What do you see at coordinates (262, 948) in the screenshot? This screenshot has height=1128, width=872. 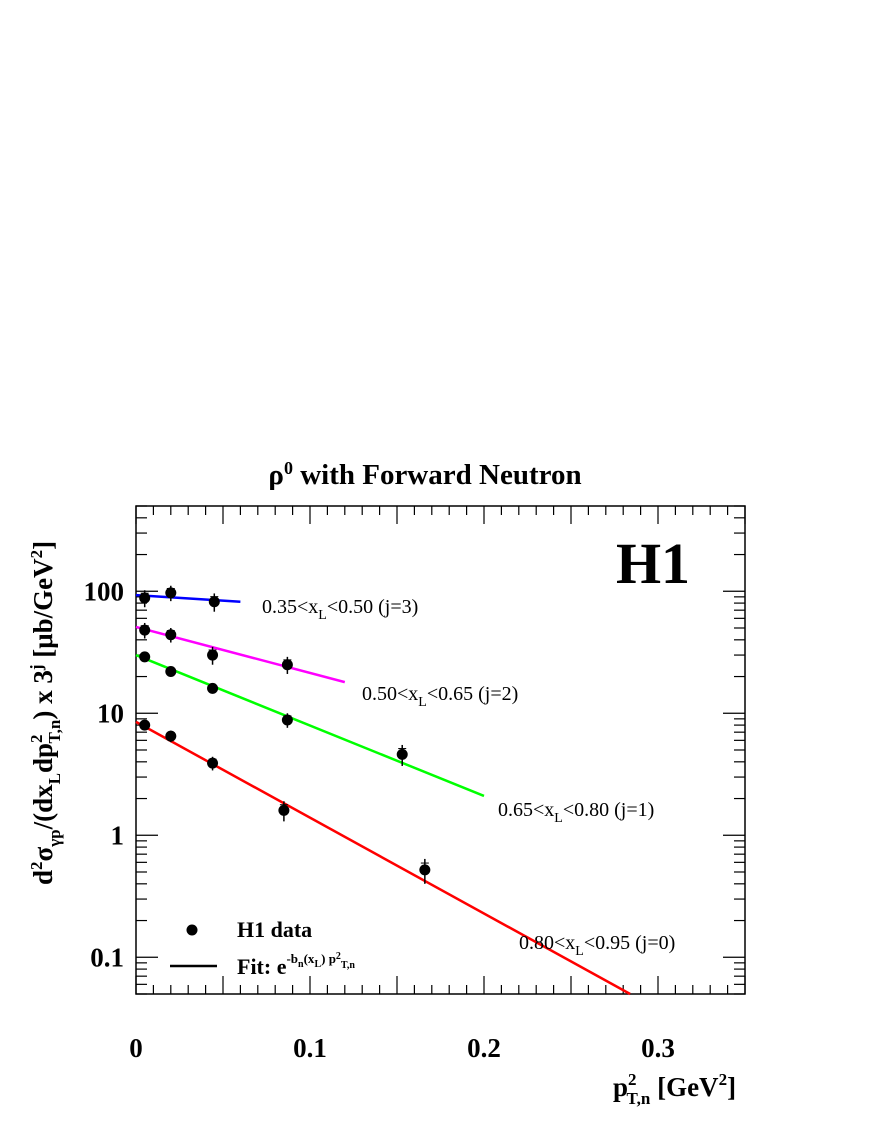 I see `legend: H1 data Fit: e-bn(xL) p2T,n` at bounding box center [262, 948].